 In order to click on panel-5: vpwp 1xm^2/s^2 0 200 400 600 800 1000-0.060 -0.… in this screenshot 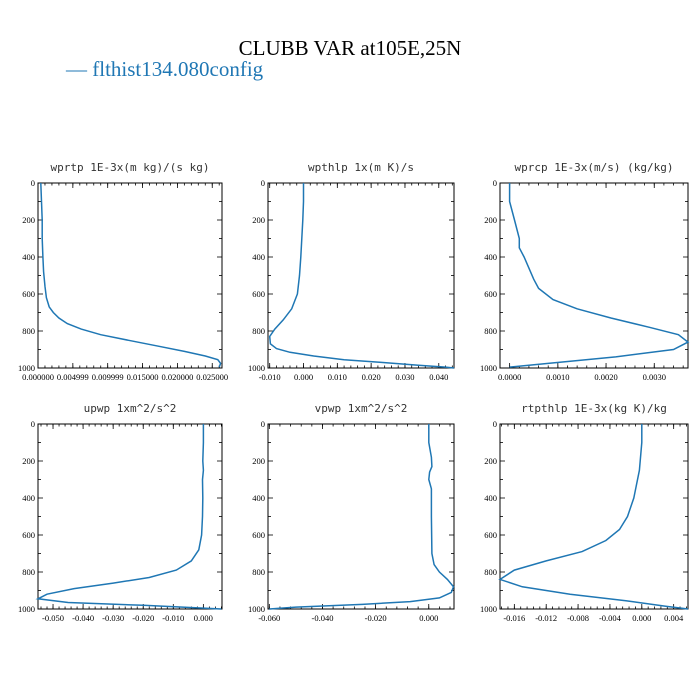, I will do `click(351, 512)`.